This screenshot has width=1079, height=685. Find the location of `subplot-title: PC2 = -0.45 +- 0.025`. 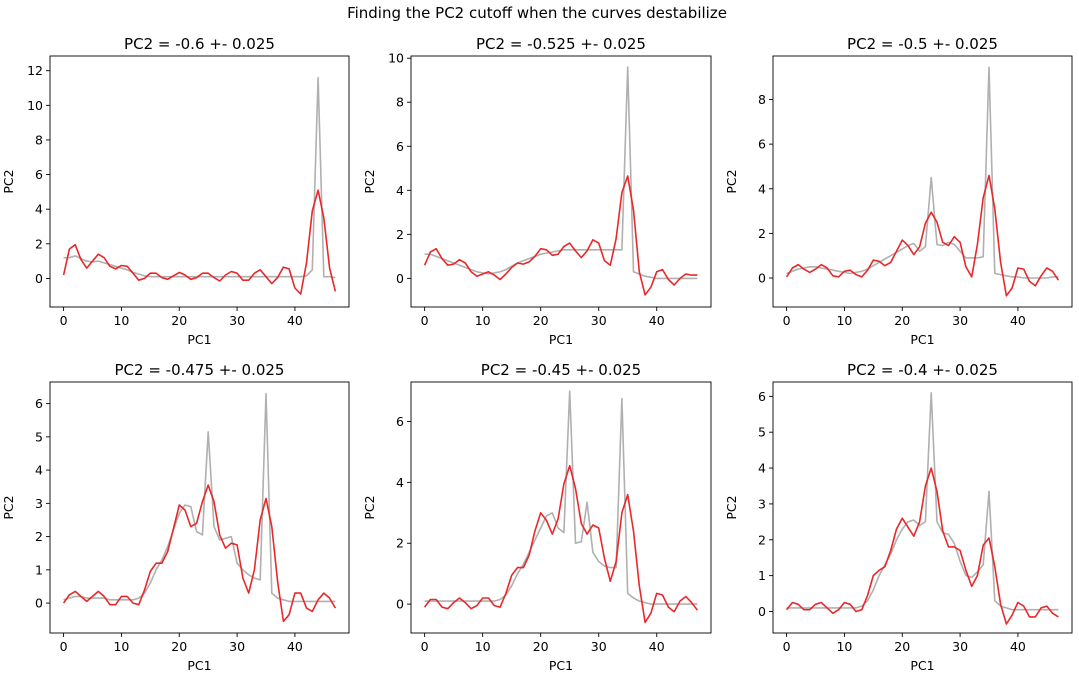

subplot-title: PC2 = -0.45 +- 0.025 is located at coordinates (561, 370).